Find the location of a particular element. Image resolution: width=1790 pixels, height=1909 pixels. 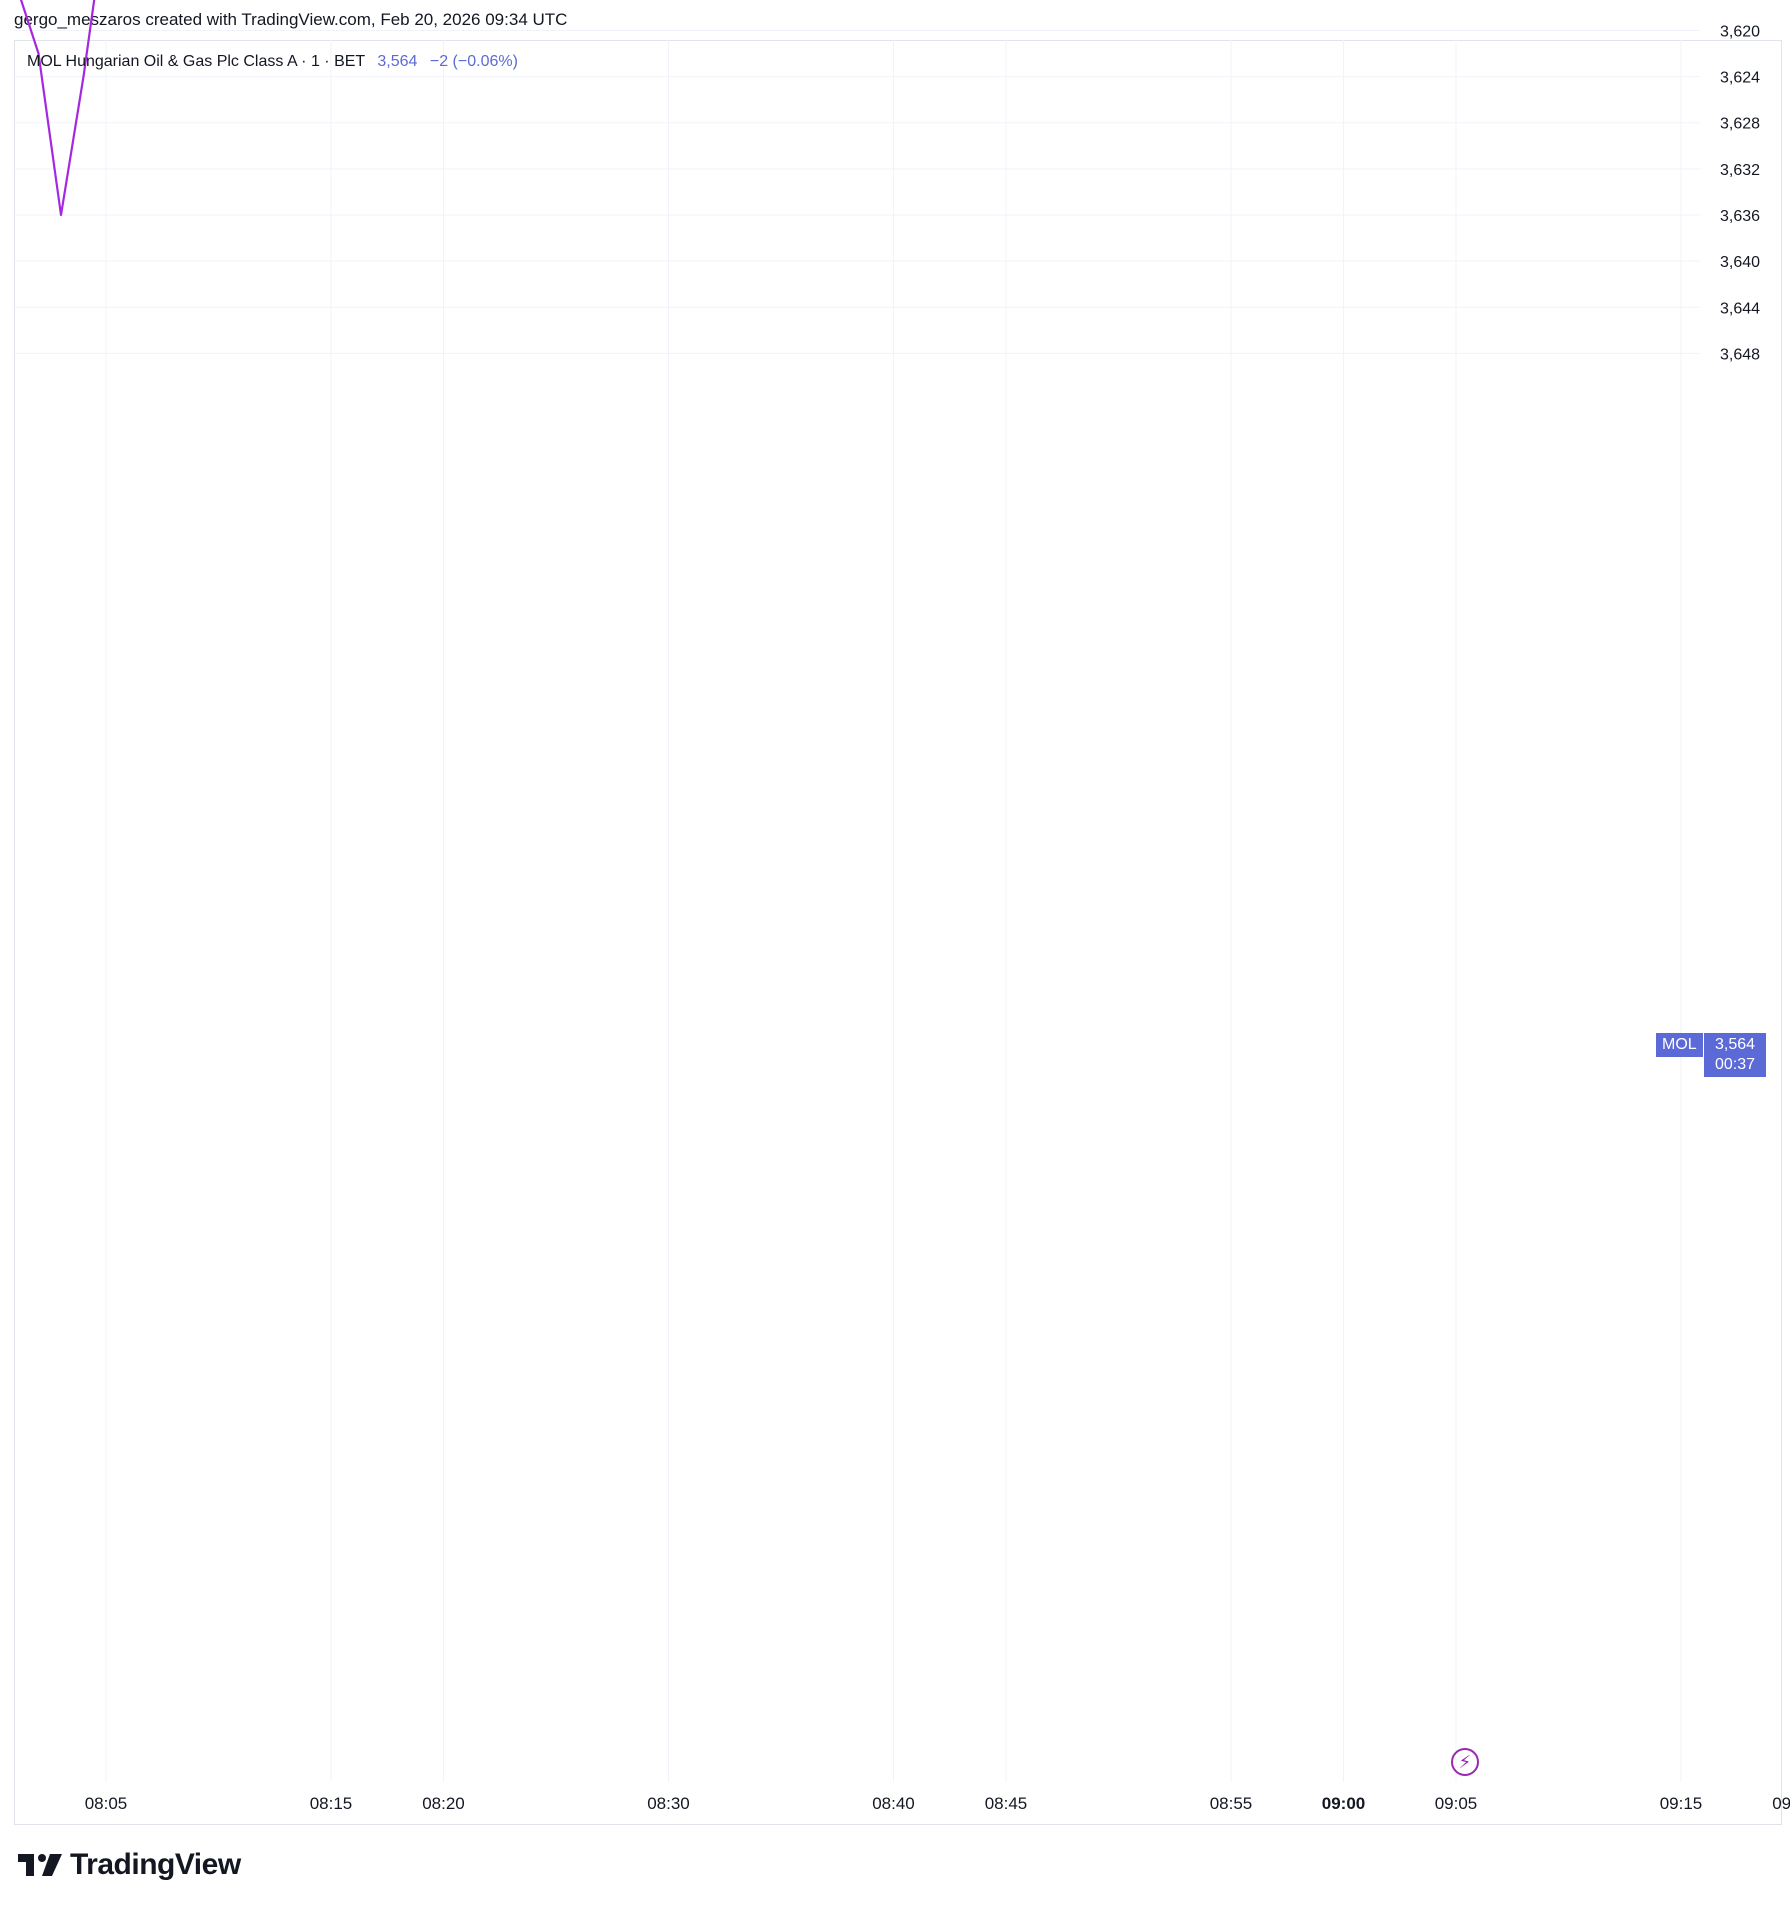

y-tick-label: 3,632 is located at coordinates (1740, 170).